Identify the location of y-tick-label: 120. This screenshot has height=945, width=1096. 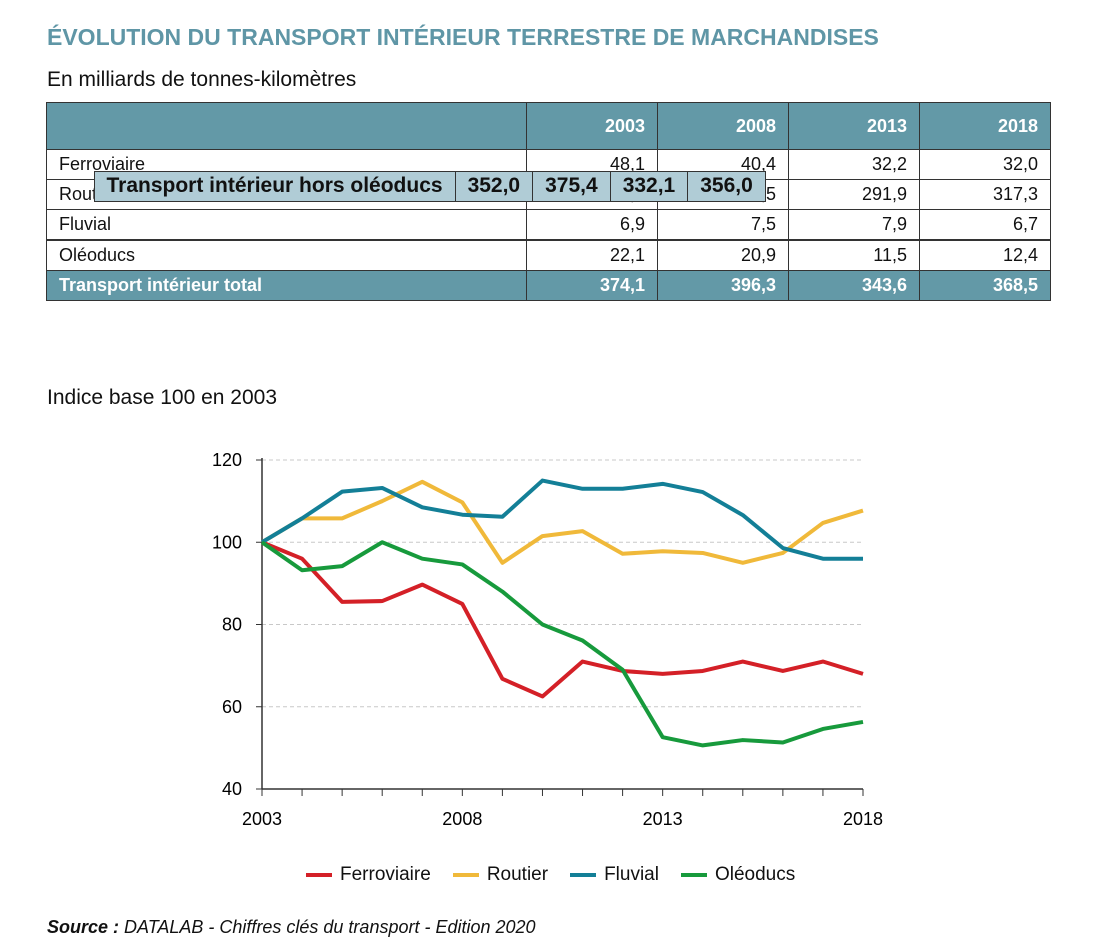
(227, 460).